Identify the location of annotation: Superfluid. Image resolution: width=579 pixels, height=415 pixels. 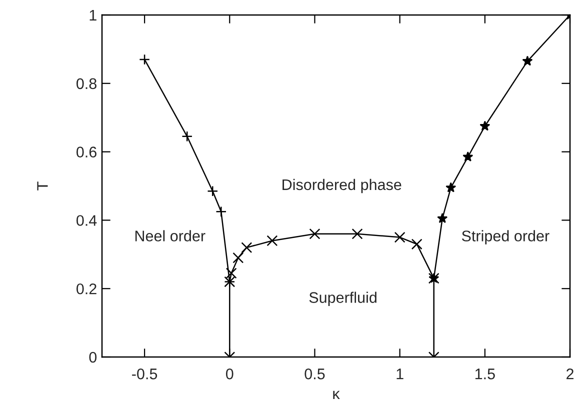
(342, 299).